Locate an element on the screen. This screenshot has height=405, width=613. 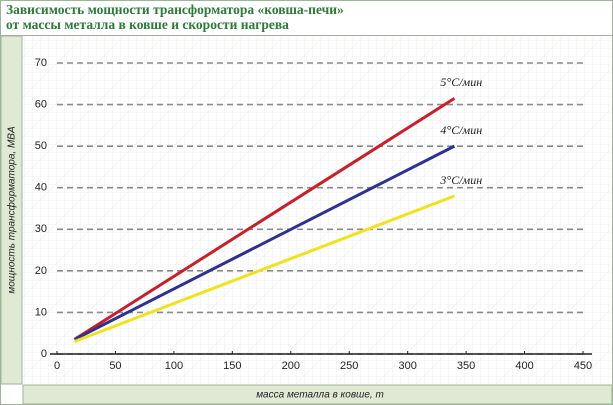
series-label: 4°C/мин is located at coordinates (461, 130).